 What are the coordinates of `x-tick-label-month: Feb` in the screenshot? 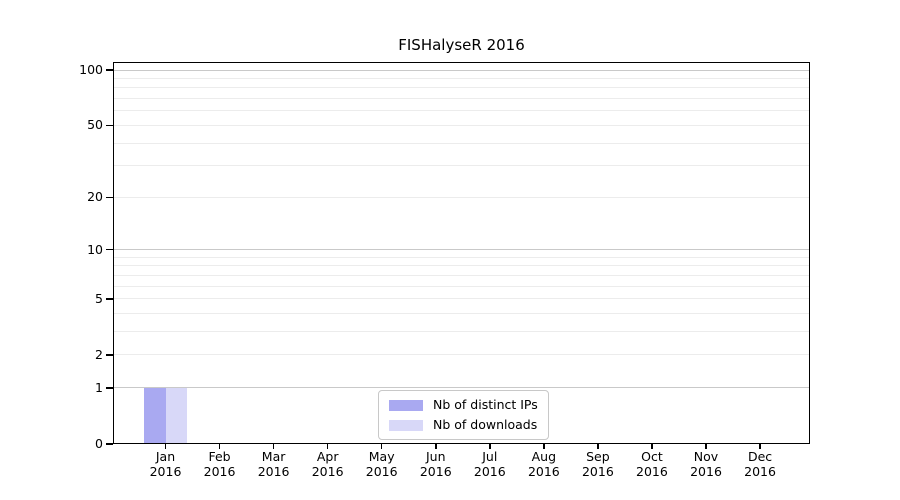 It's located at (219, 456).